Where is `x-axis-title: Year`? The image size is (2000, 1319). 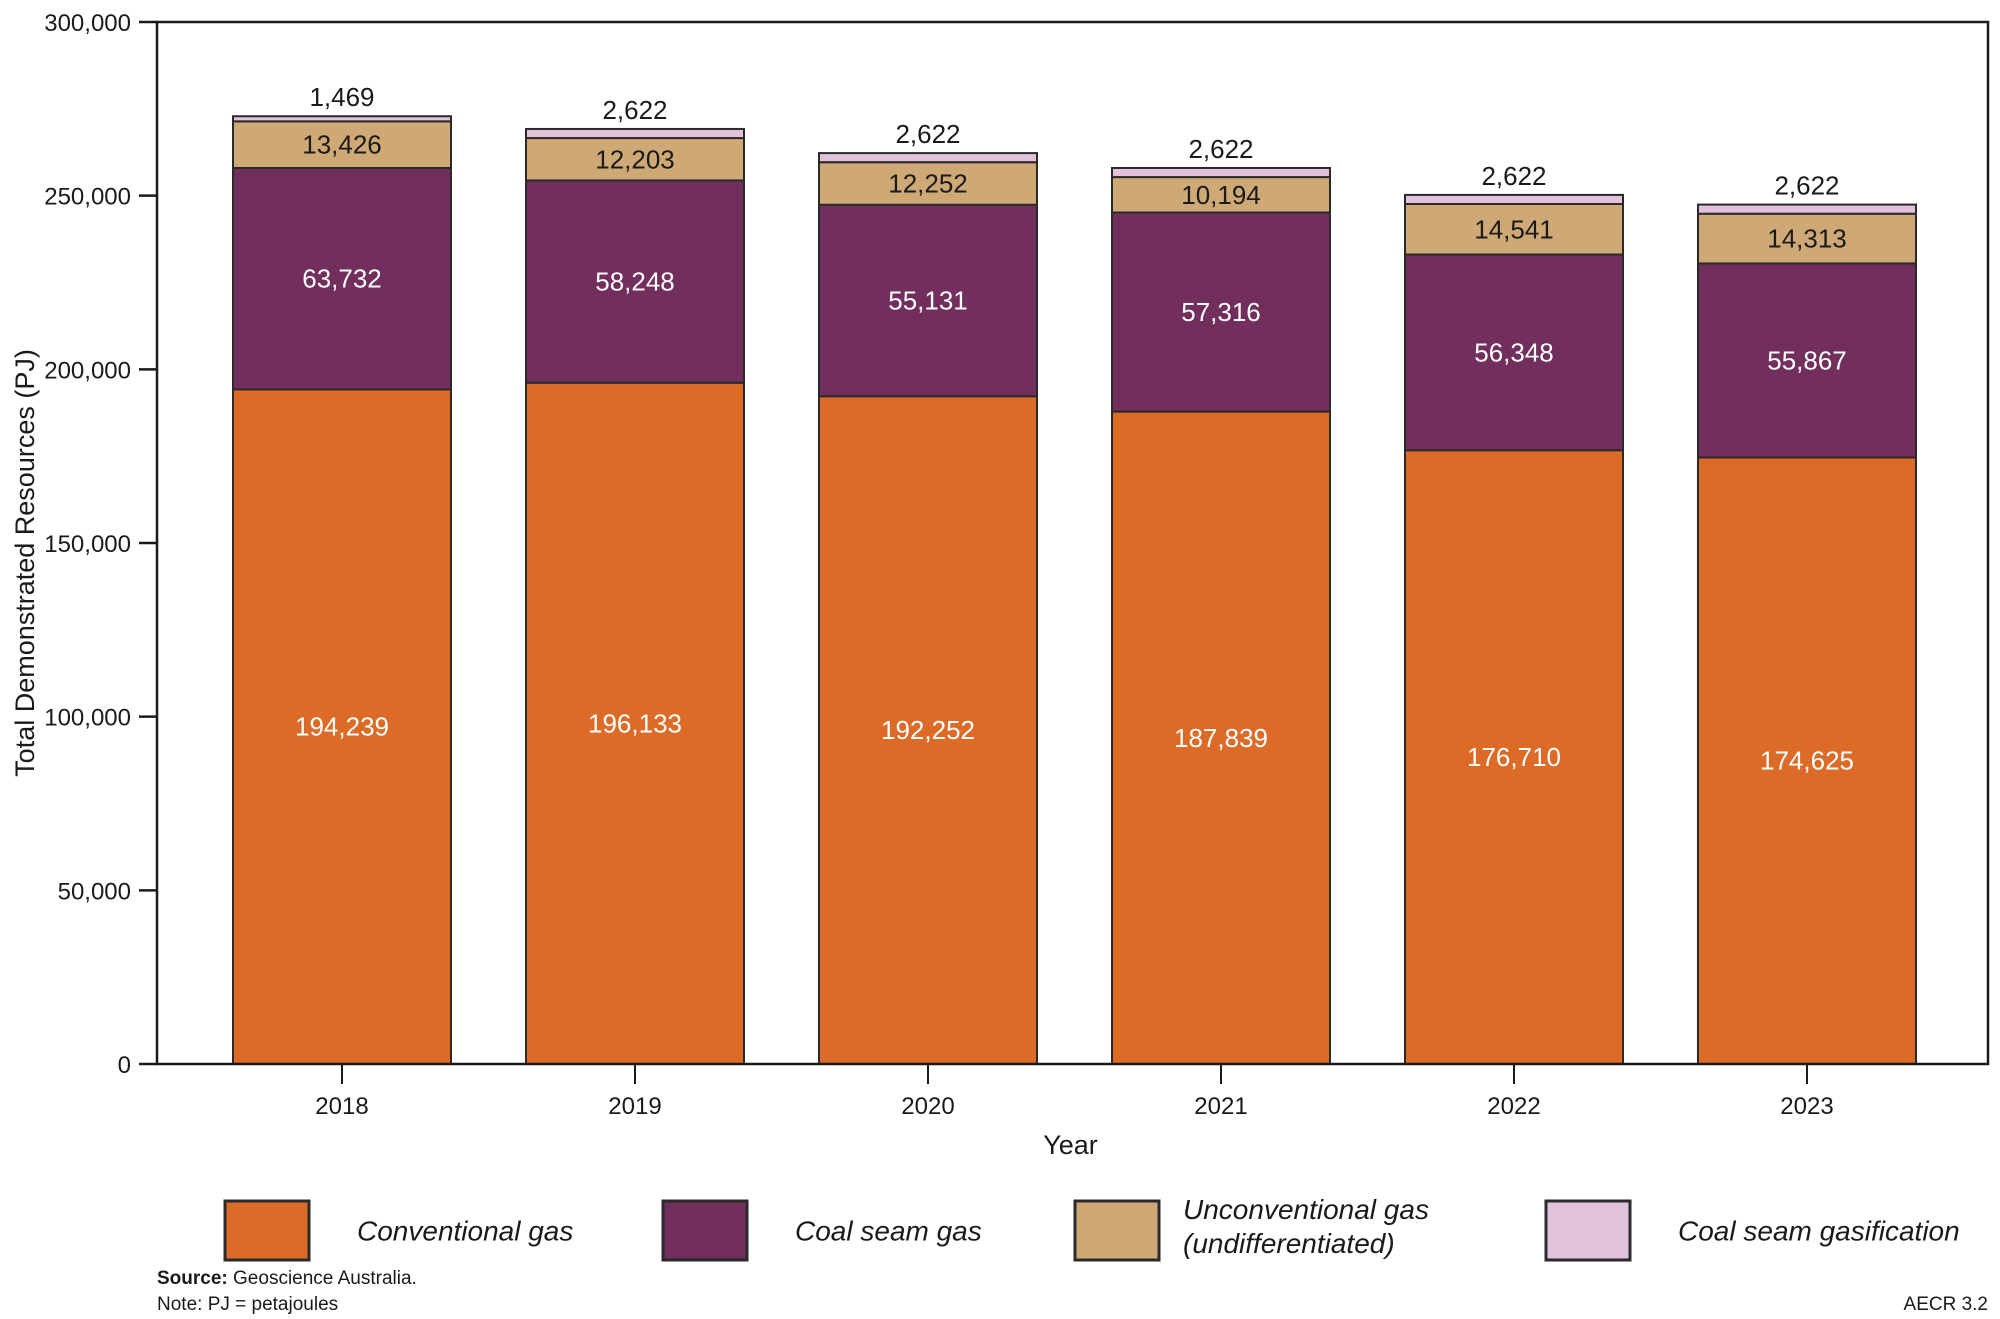
x-axis-title: Year is located at coordinates (1070, 1145).